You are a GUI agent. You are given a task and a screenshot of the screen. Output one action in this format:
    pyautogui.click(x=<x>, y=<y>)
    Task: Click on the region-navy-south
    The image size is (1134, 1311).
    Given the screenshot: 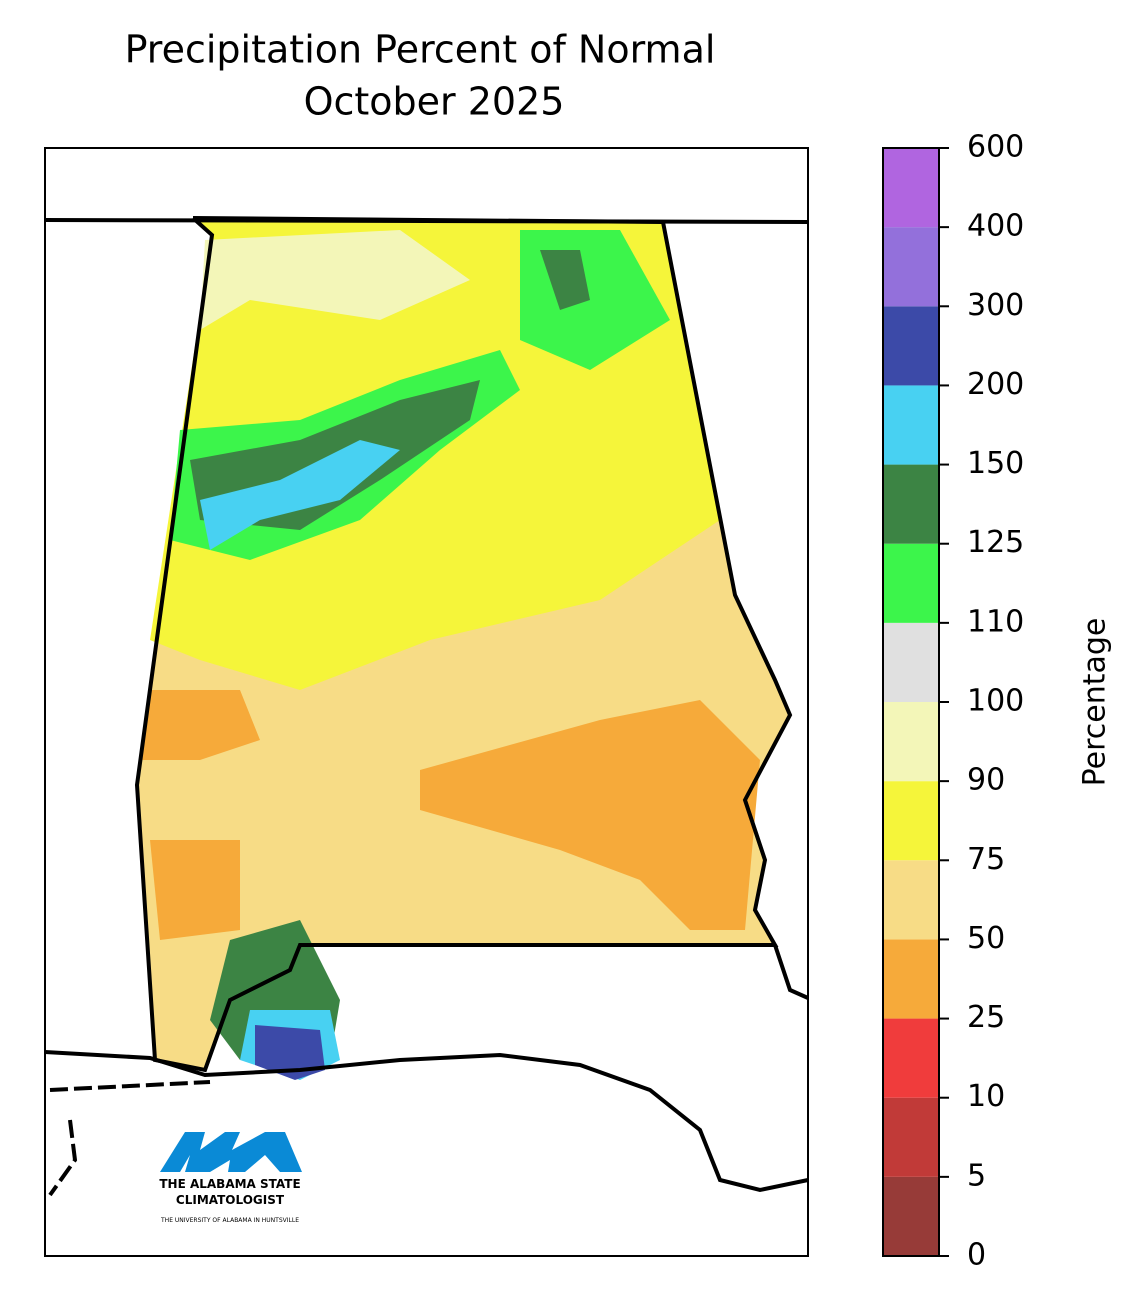 What is the action you would take?
    pyautogui.click(x=290, y=1052)
    